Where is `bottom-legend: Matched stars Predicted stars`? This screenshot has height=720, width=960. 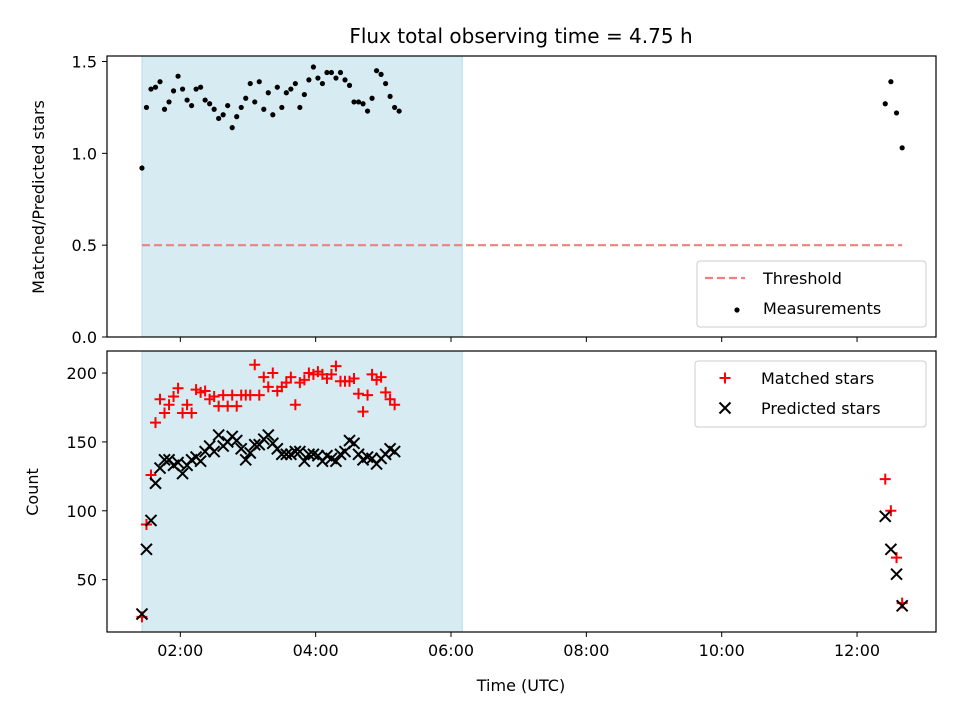
bottom-legend: Matched stars Predicted stars is located at coordinates (810, 394).